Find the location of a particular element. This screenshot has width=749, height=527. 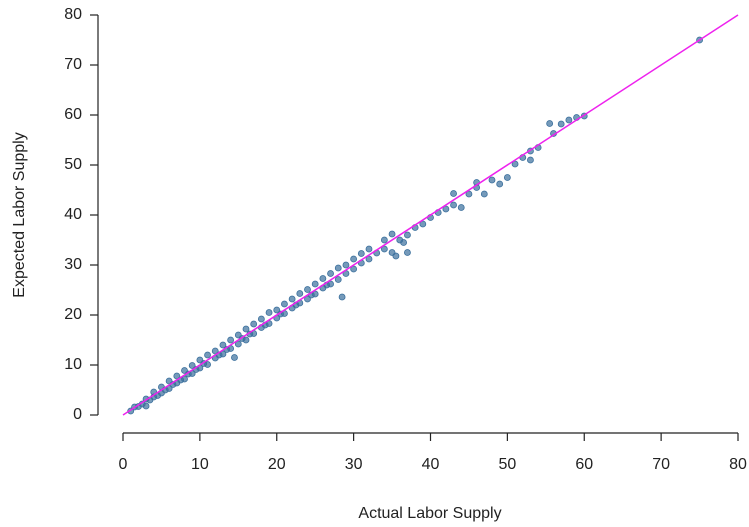

x-tick-label: 20 is located at coordinates (277, 464).